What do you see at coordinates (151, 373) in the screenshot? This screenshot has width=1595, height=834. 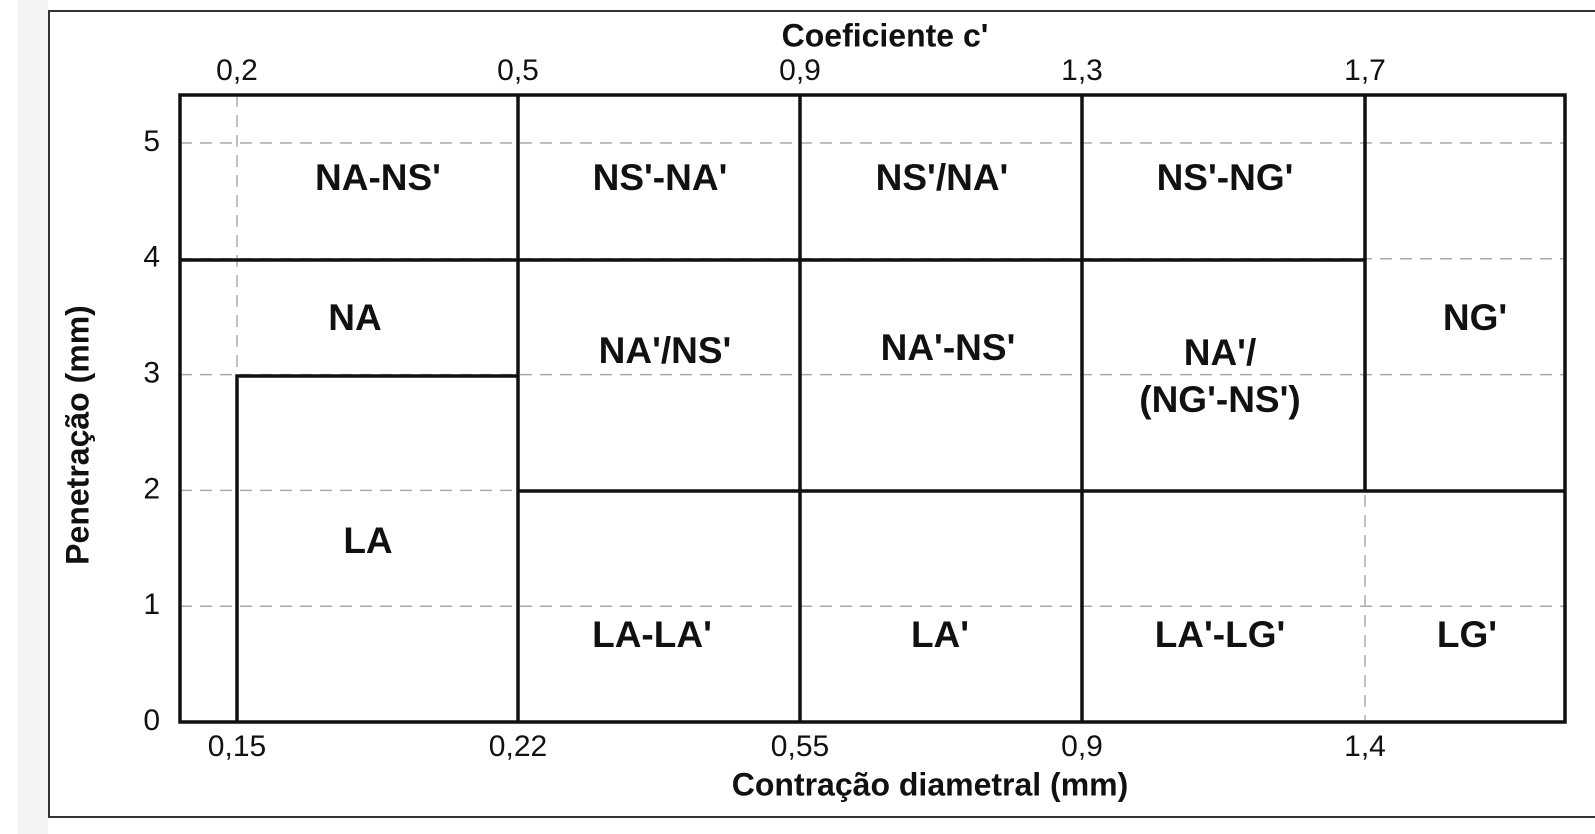 I see `y-tick-label: 3` at bounding box center [151, 373].